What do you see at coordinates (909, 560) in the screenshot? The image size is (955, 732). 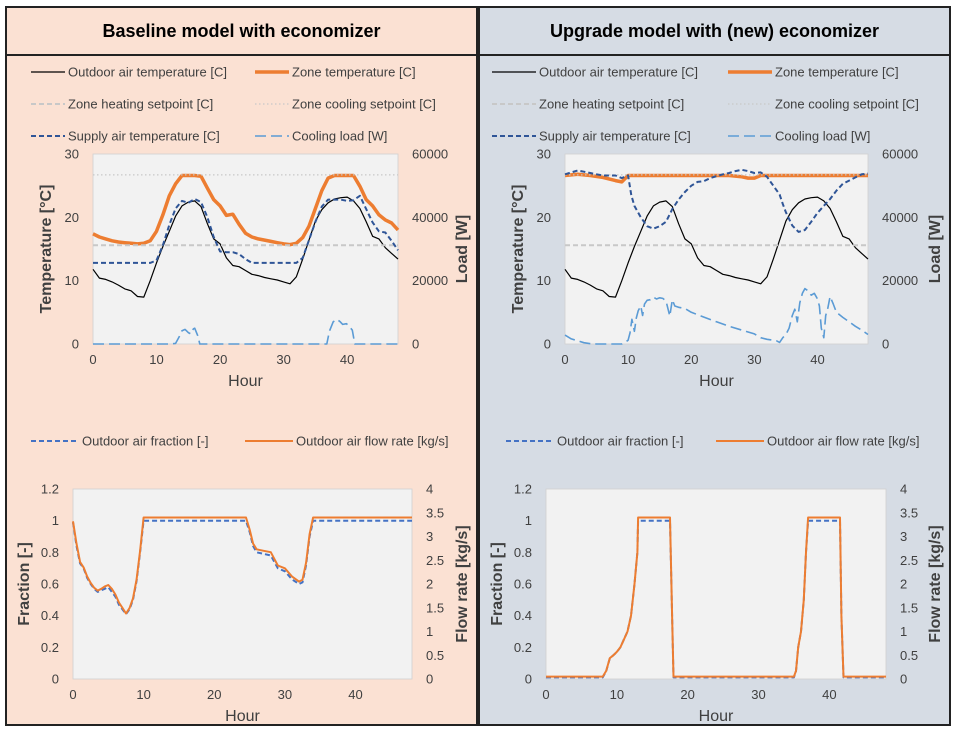 I see `y2-tick-label: 2.5` at bounding box center [909, 560].